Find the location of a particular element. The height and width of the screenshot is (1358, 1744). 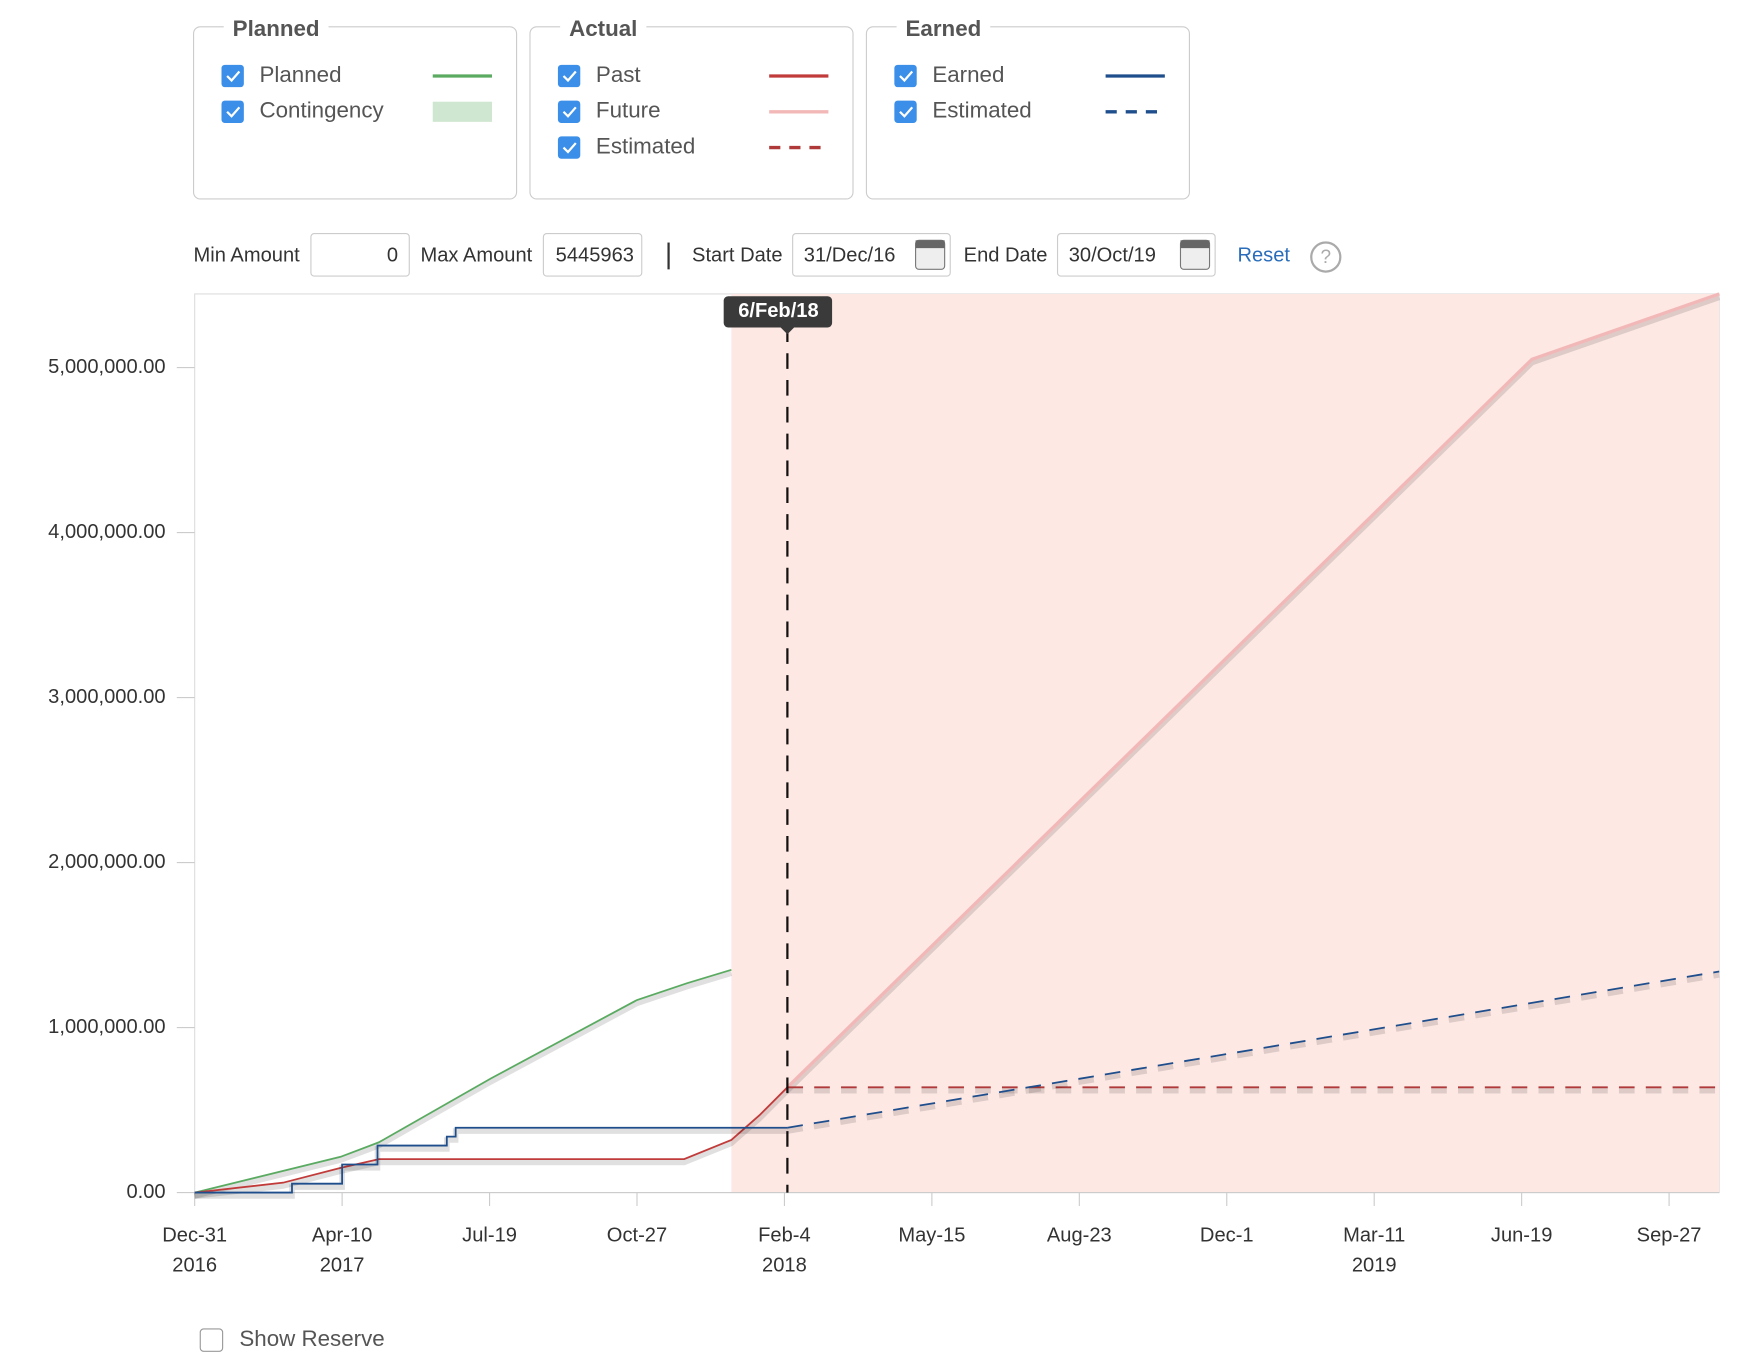

end-label: End Date is located at coordinates (1006, 255).